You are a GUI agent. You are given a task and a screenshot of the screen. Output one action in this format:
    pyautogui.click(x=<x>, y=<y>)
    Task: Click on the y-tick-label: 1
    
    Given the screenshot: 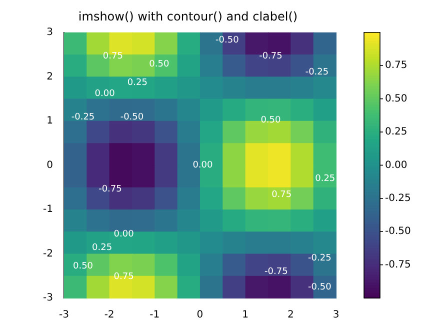 What is the action you would take?
    pyautogui.click(x=49, y=121)
    